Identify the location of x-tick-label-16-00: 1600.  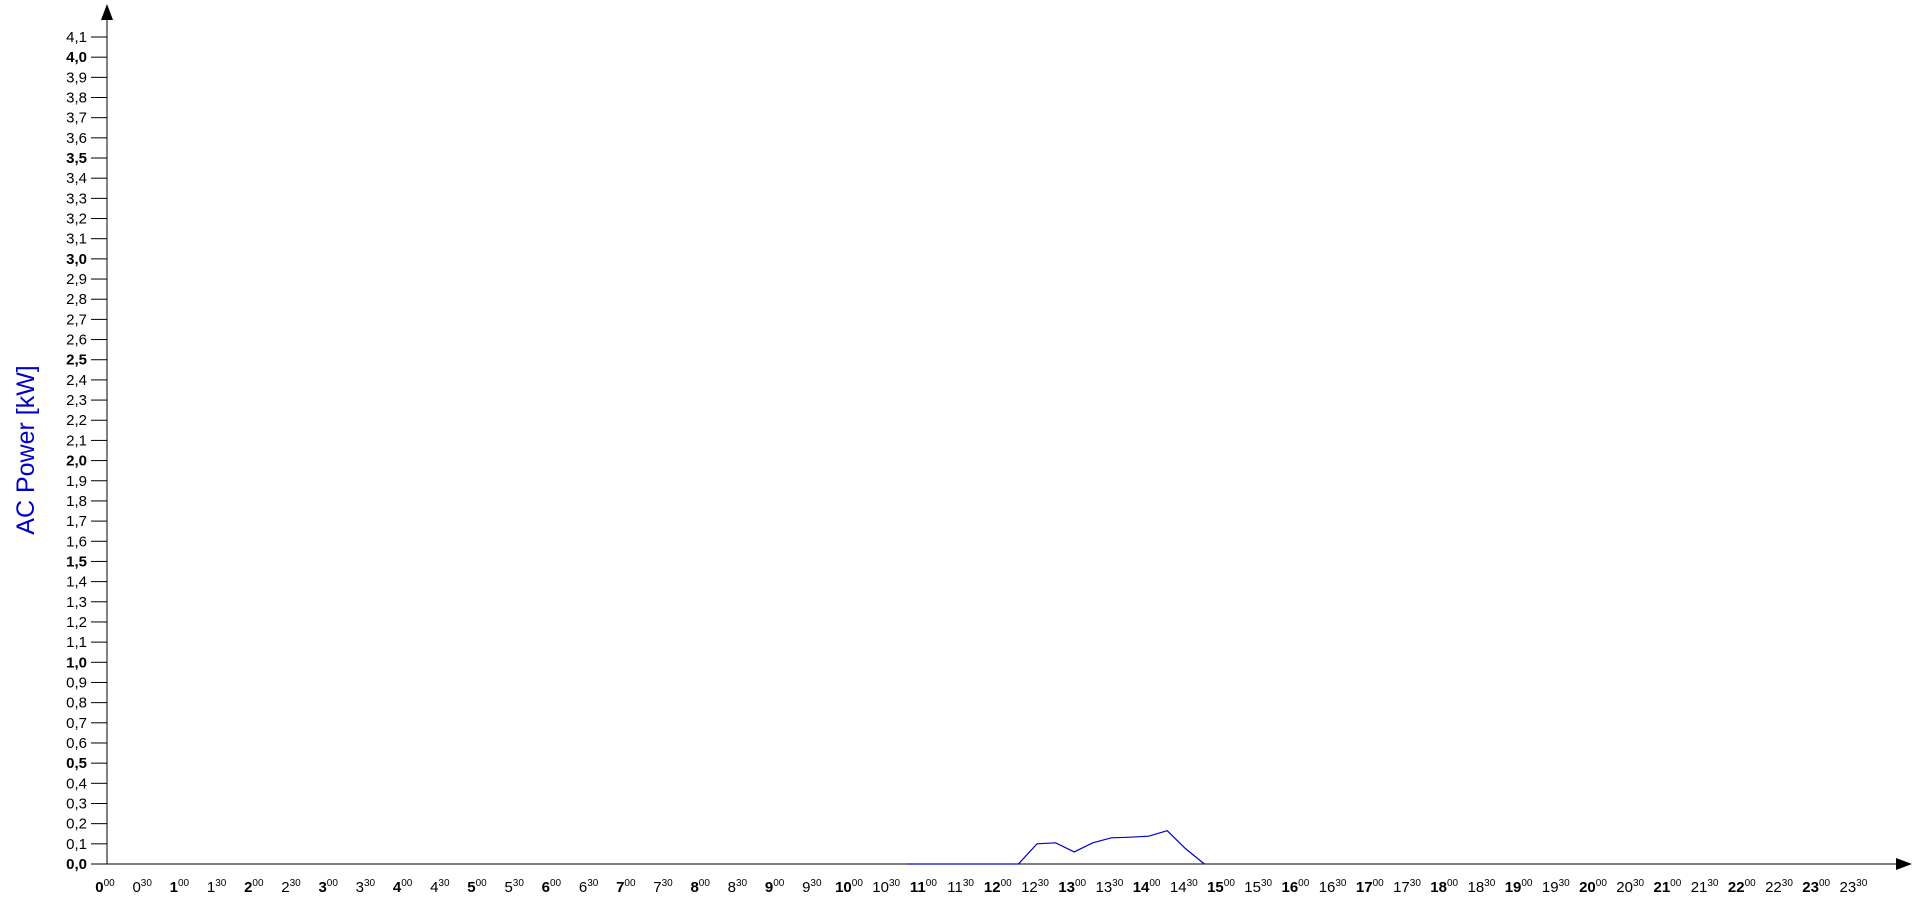
(1295, 887).